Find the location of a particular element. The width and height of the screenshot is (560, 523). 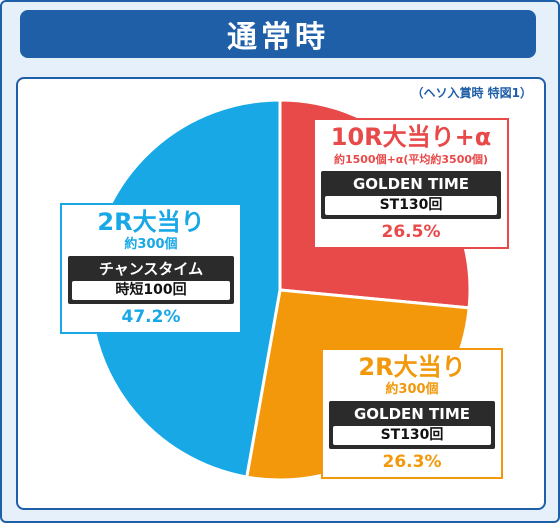

slice-sub: 約1500個+α(平均約3500個) is located at coordinates (411, 159).